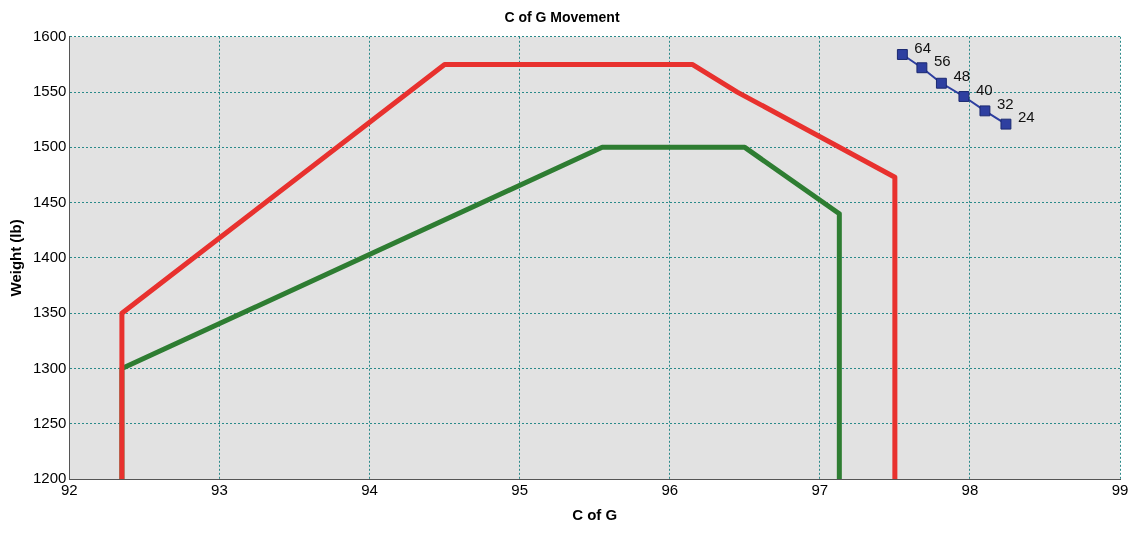 This screenshot has height=535, width=1138. I want to click on x-tick-label: 95, so click(519, 490).